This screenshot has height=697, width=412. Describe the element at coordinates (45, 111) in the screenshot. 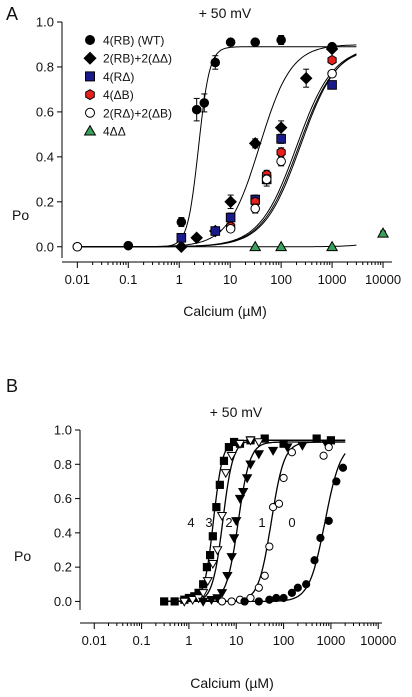

I see `y-tick-label: 0.6` at that location.